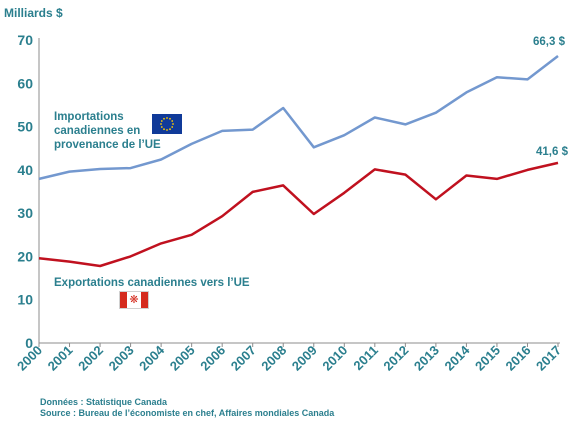  What do you see at coordinates (25, 40) in the screenshot?
I see `y-tick-label: 70` at bounding box center [25, 40].